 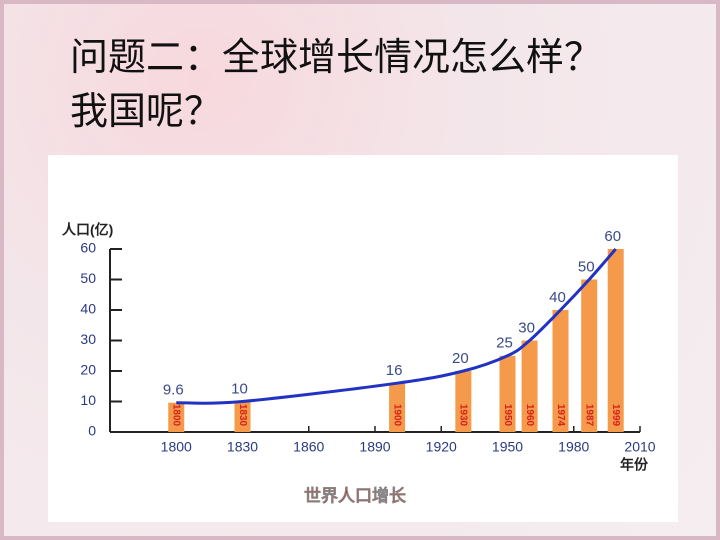 What do you see at coordinates (507, 447) in the screenshot?
I see `x-tick-label: 1950` at bounding box center [507, 447].